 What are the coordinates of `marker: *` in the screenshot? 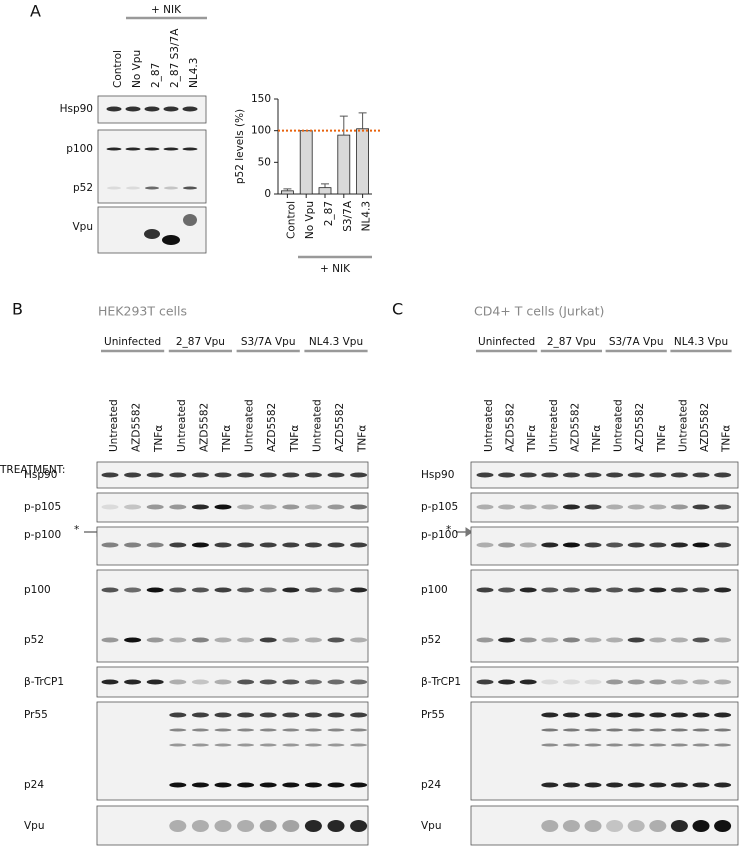 It's located at (76, 530).